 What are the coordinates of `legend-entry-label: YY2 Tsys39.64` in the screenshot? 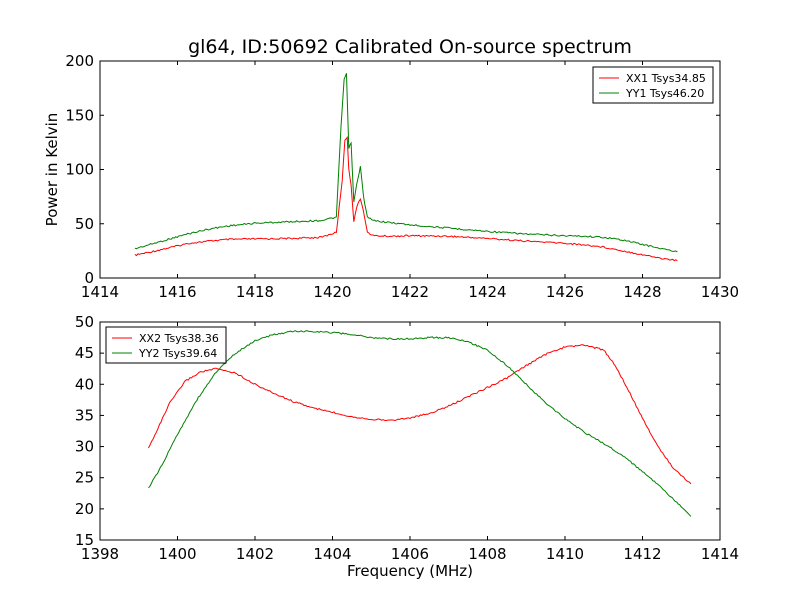 It's located at (177, 353).